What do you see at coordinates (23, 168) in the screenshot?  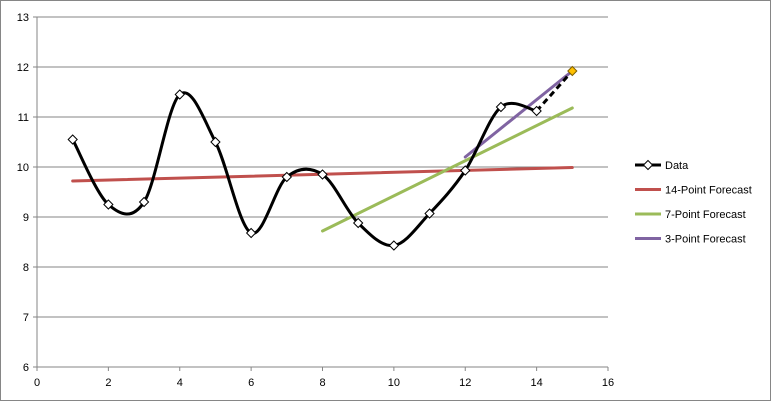 I see `y-tick-label: 10` at bounding box center [23, 168].